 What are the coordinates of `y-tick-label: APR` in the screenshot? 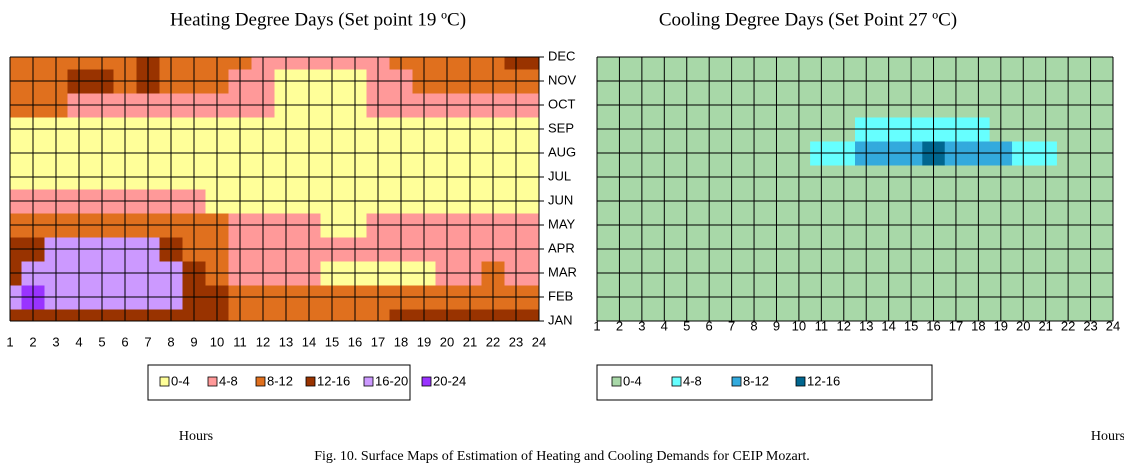 It's located at (561, 247).